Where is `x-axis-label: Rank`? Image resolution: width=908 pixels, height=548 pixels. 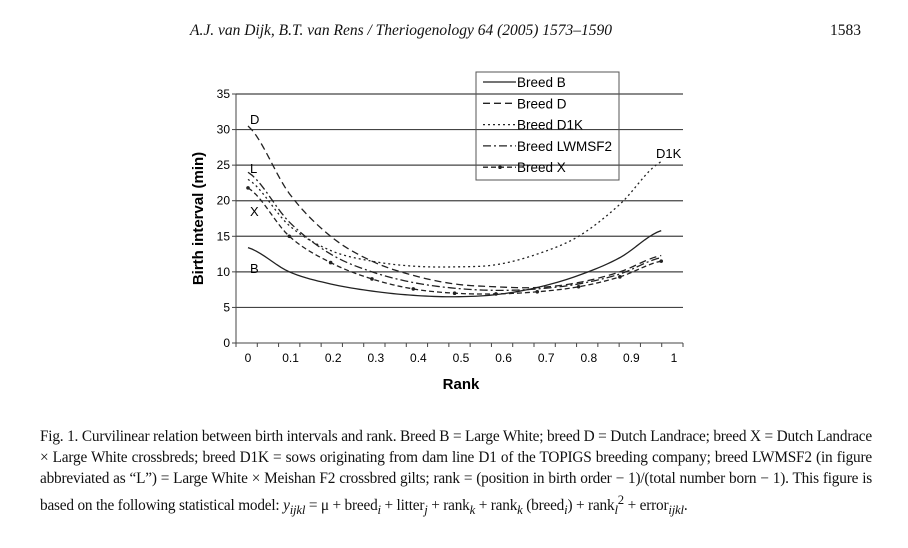 x-axis-label: Rank is located at coordinates (461, 384).